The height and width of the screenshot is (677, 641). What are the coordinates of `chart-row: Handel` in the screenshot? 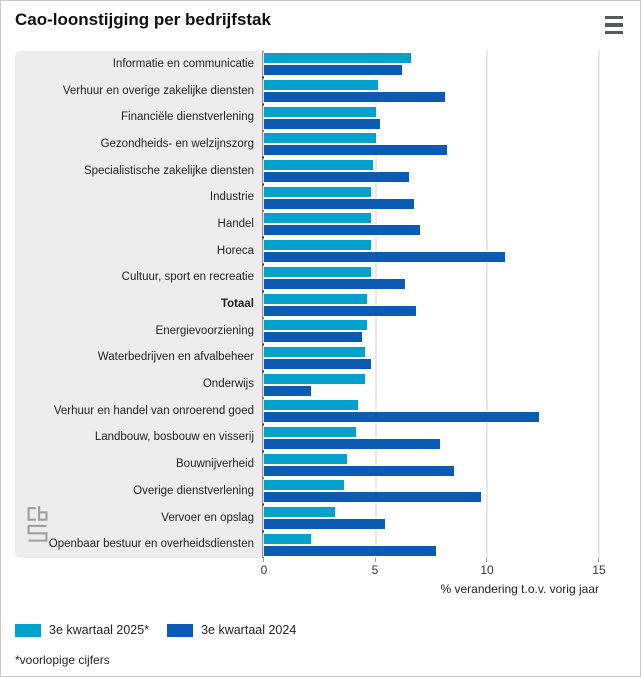 It's located at (321, 224).